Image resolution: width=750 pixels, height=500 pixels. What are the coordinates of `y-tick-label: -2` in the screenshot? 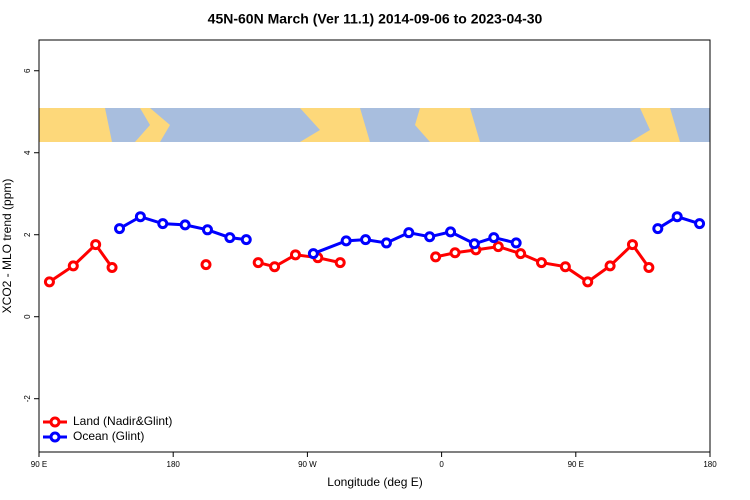 It's located at (27, 399).